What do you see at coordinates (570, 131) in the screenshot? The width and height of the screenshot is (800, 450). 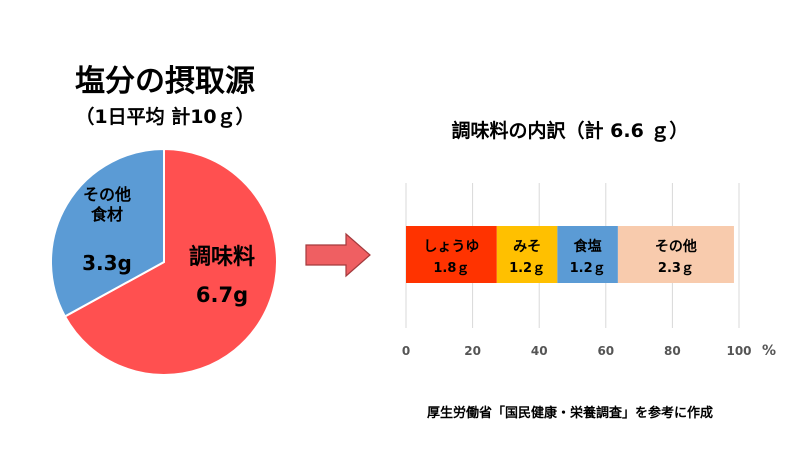 I see `bar-chart-title: 調味料の内訳（計 6.6 ｇ）` at bounding box center [570, 131].